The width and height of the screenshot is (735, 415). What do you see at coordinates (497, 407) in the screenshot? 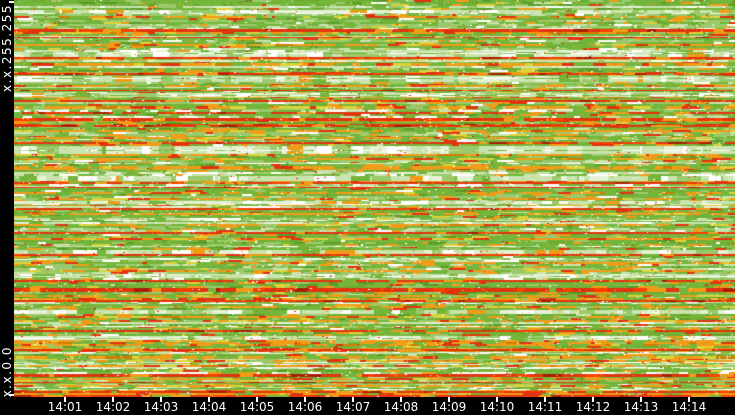
I see `x-axis-tick-label: 14:10` at bounding box center [497, 407].